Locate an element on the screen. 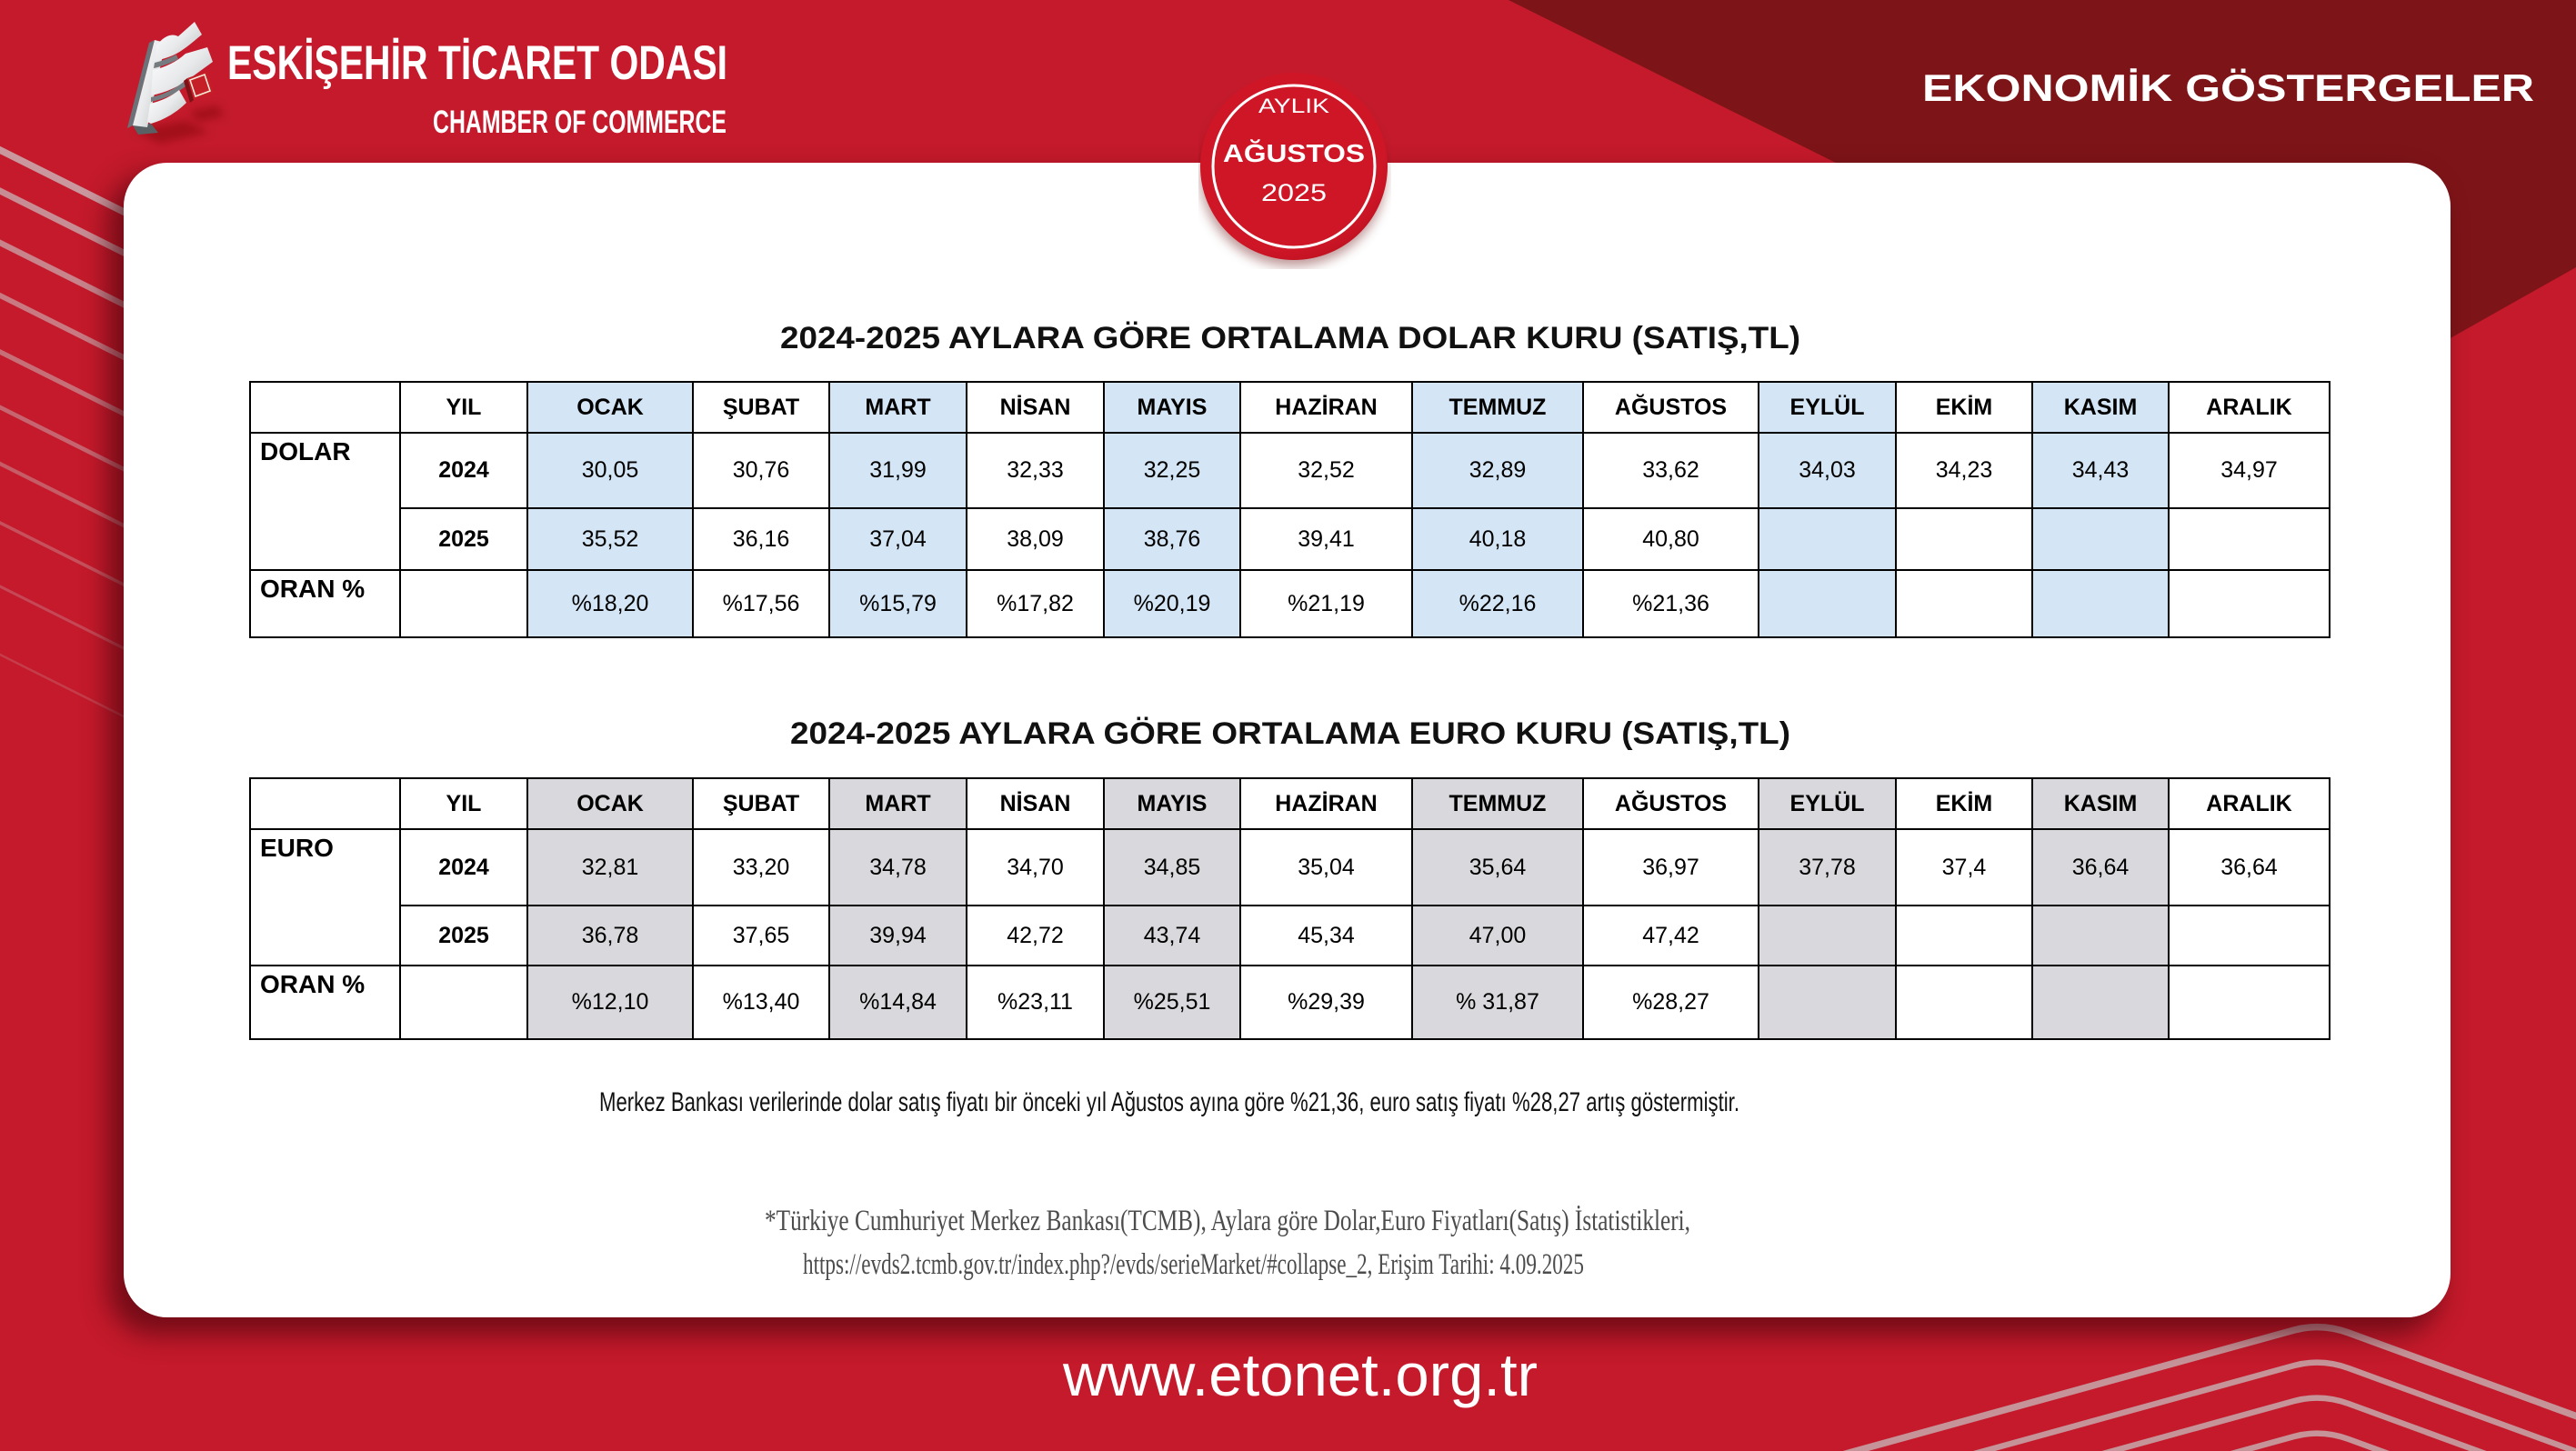 The height and width of the screenshot is (1451, 2576). svg-text: AĞUSTOS is located at coordinates (1294, 153).